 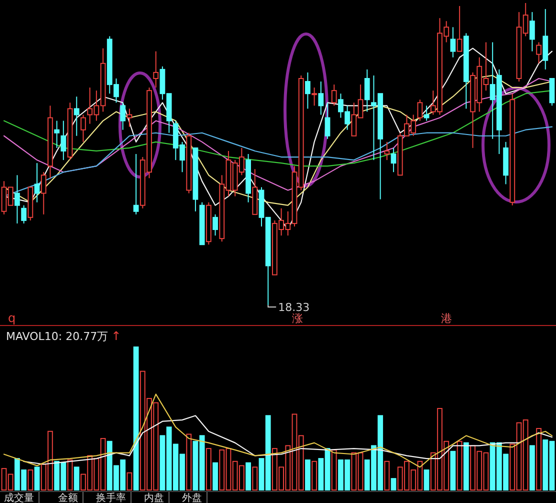 What do you see at coordinates (12, 318) in the screenshot?
I see `annotation: q` at bounding box center [12, 318].